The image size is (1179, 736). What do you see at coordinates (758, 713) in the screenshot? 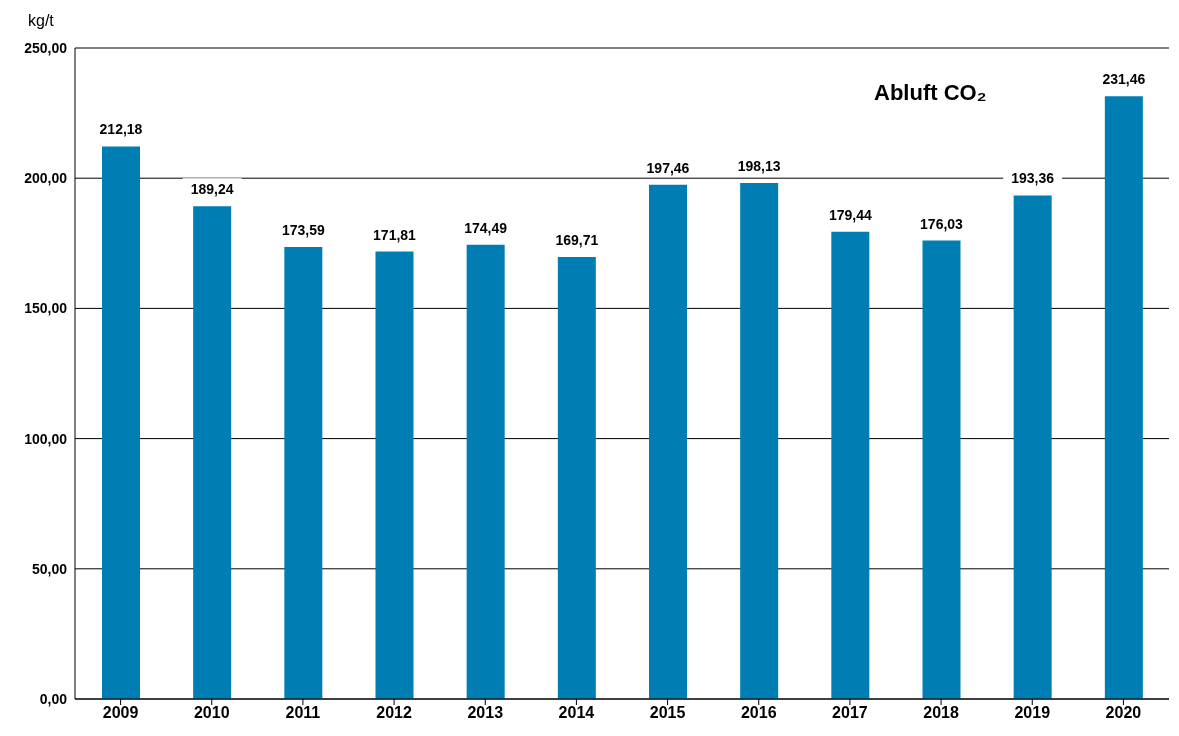
I see `x-tick-label: 2016` at bounding box center [758, 713].